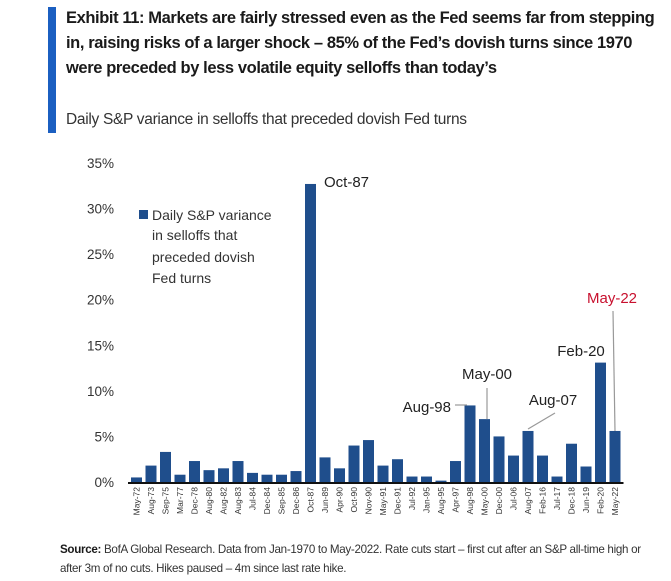 Image resolution: width=671 pixels, height=581 pixels. Describe the element at coordinates (354, 500) in the screenshot. I see `x-tick-label: Oct-90` at that location.